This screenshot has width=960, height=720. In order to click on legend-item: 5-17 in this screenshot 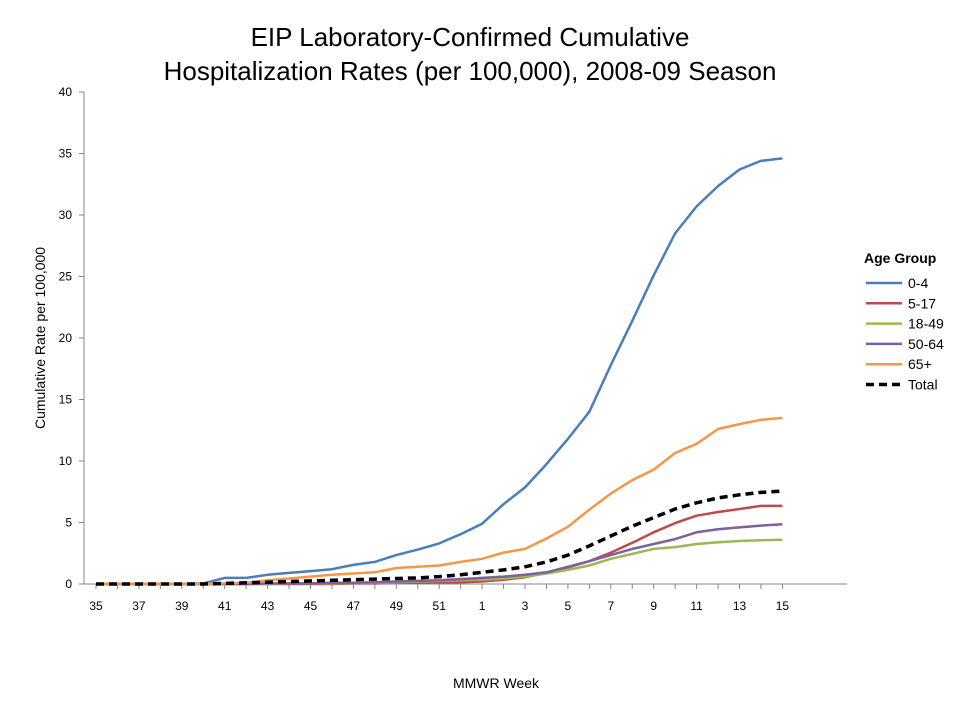, I will do `click(901, 303)`.